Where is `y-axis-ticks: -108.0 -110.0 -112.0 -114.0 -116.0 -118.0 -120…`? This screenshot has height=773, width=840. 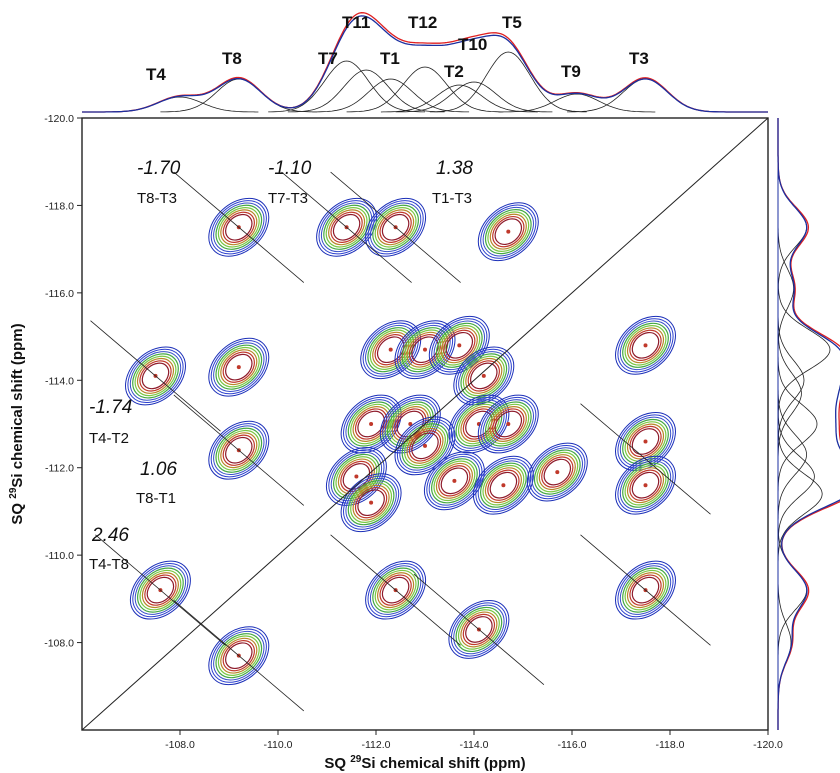 y-axis-ticks: -108.0 -110.0 -112.0 -114.0 -116.0 -118.0 -120… is located at coordinates (63, 381).